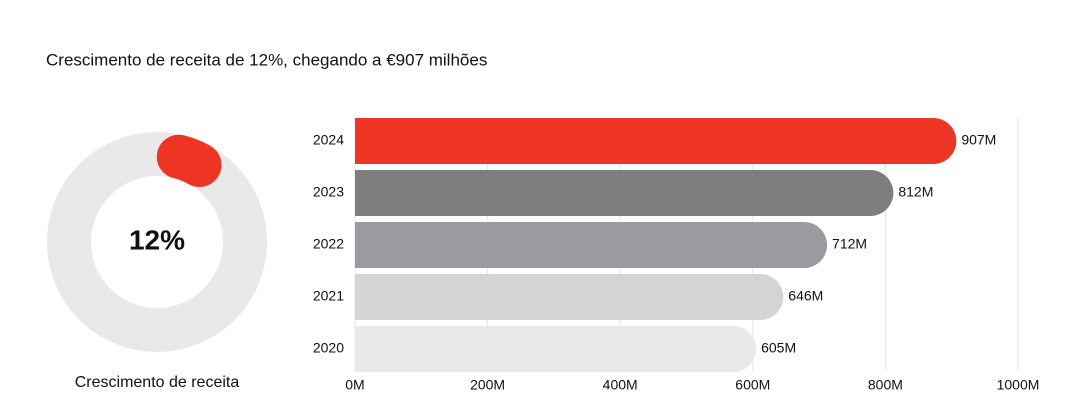 The image size is (1080, 420). I want to click on y-tick-label: 2021, so click(328, 296).